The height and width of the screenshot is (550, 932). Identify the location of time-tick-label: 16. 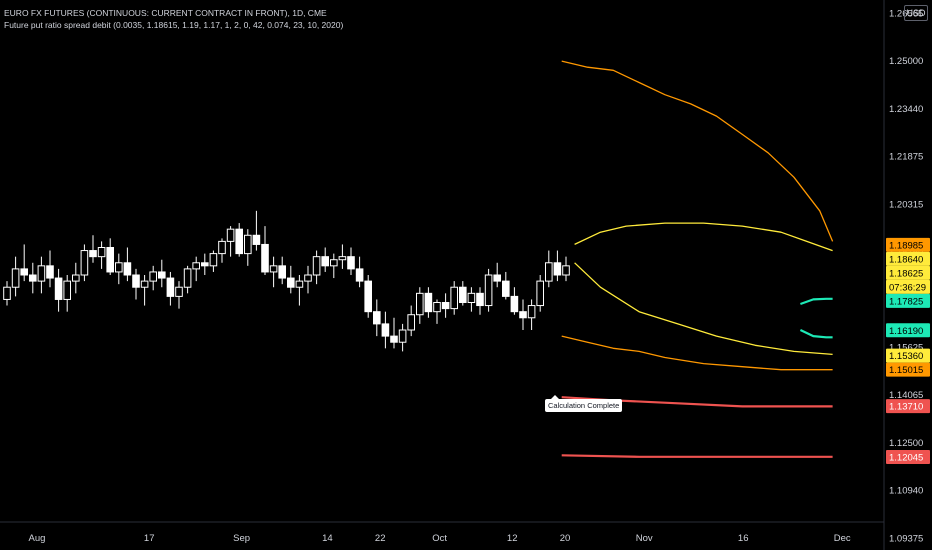
(743, 538).